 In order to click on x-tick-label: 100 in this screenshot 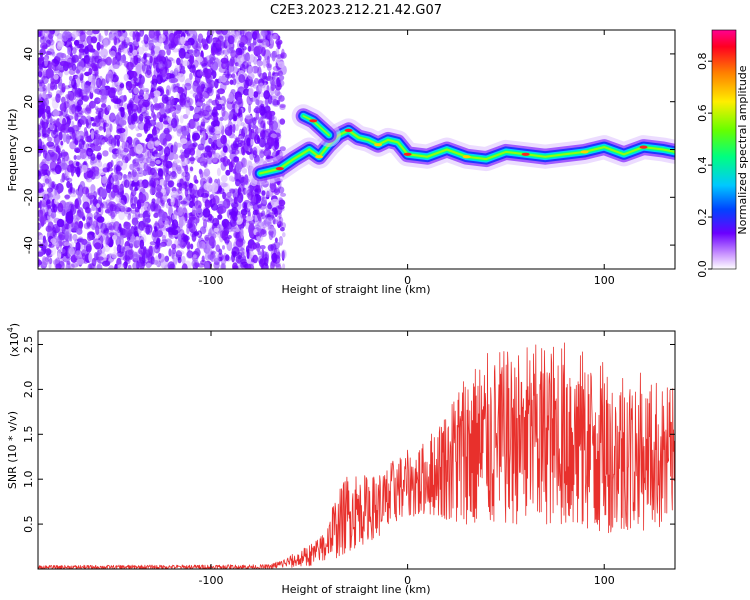, I will do `click(604, 280)`.